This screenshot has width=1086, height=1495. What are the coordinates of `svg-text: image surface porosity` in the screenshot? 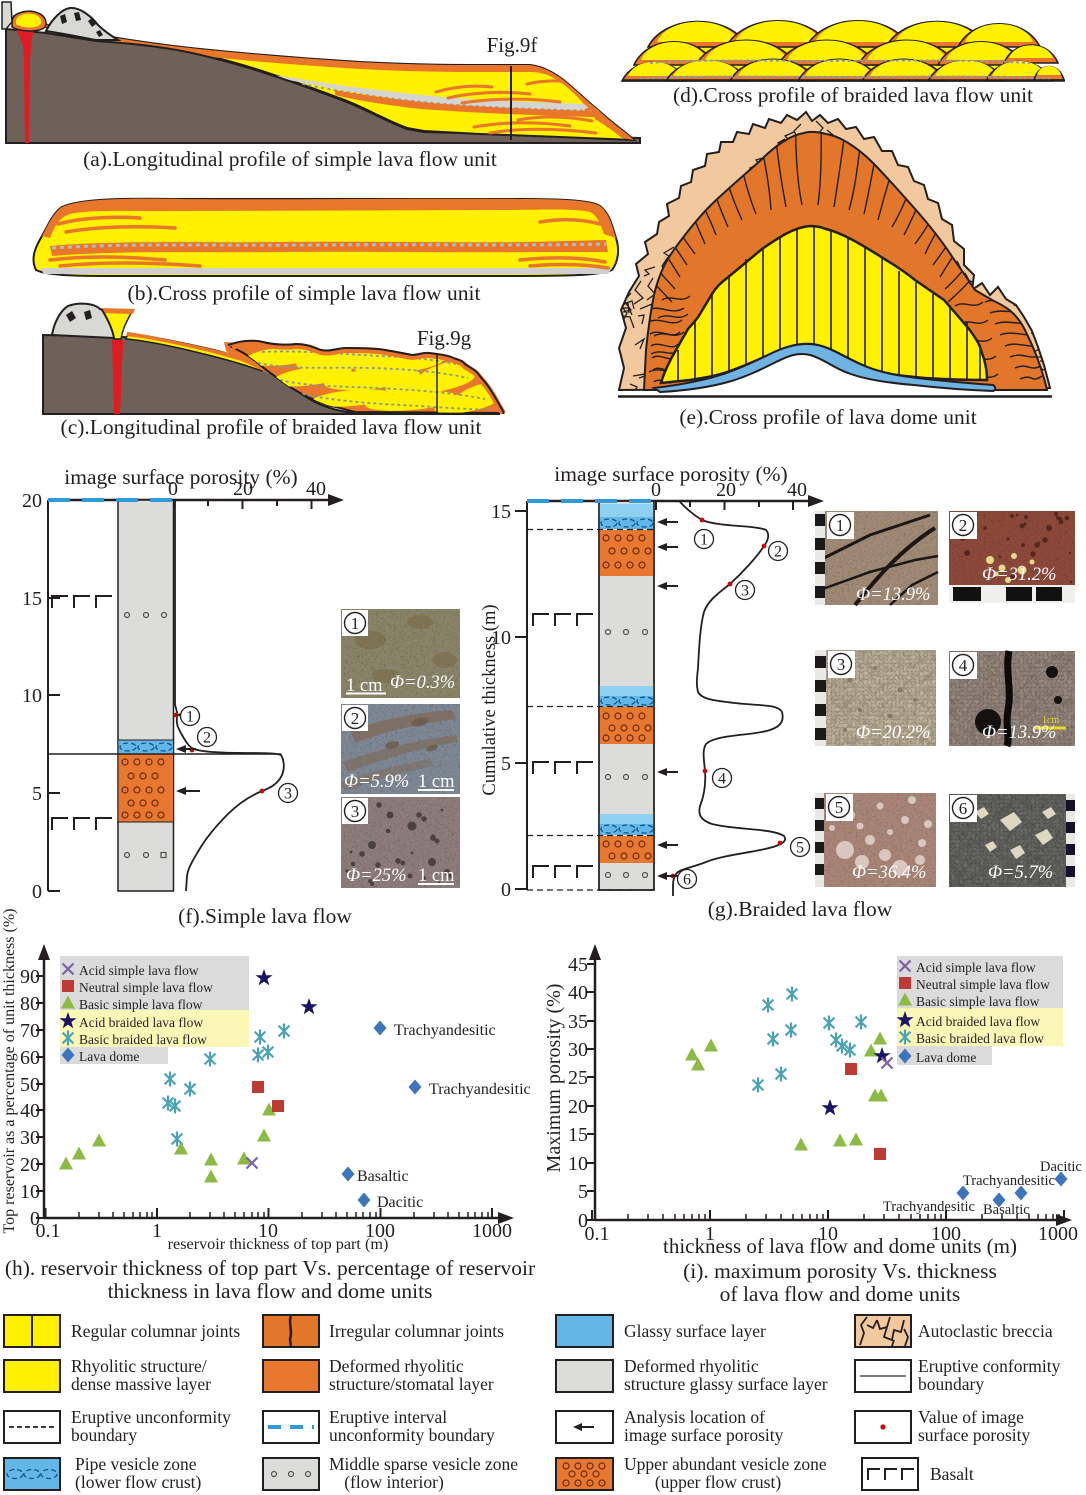 It's located at (704, 1435).